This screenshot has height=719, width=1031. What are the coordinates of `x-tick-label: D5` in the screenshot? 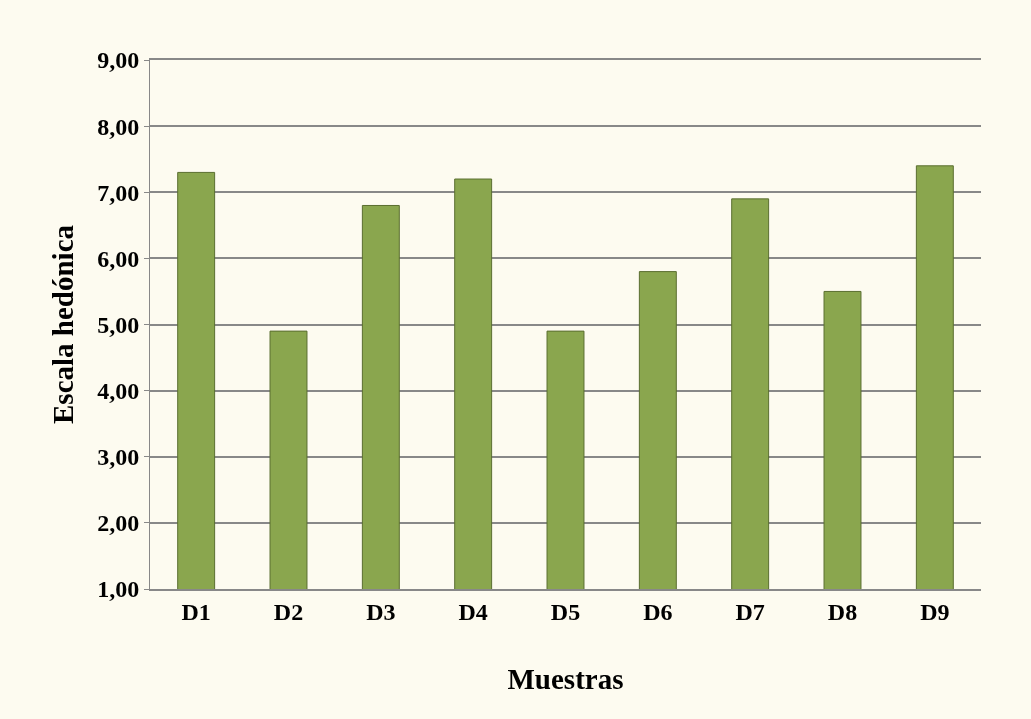 It's located at (565, 611).